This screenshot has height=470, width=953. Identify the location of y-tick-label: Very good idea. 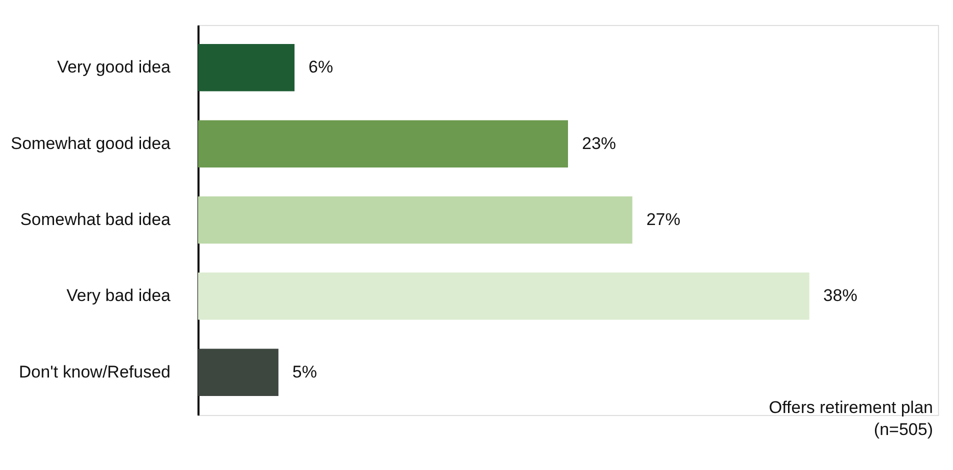
(114, 67).